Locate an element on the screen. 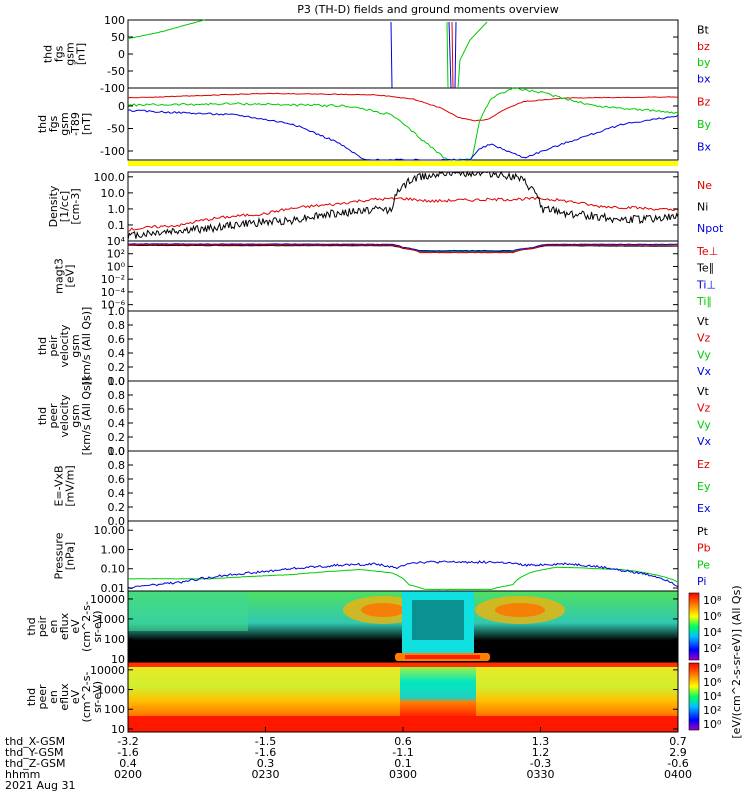 Image resolution: width=750 pixels, height=800 pixels. series-temp-te-par is located at coordinates (403, 248).